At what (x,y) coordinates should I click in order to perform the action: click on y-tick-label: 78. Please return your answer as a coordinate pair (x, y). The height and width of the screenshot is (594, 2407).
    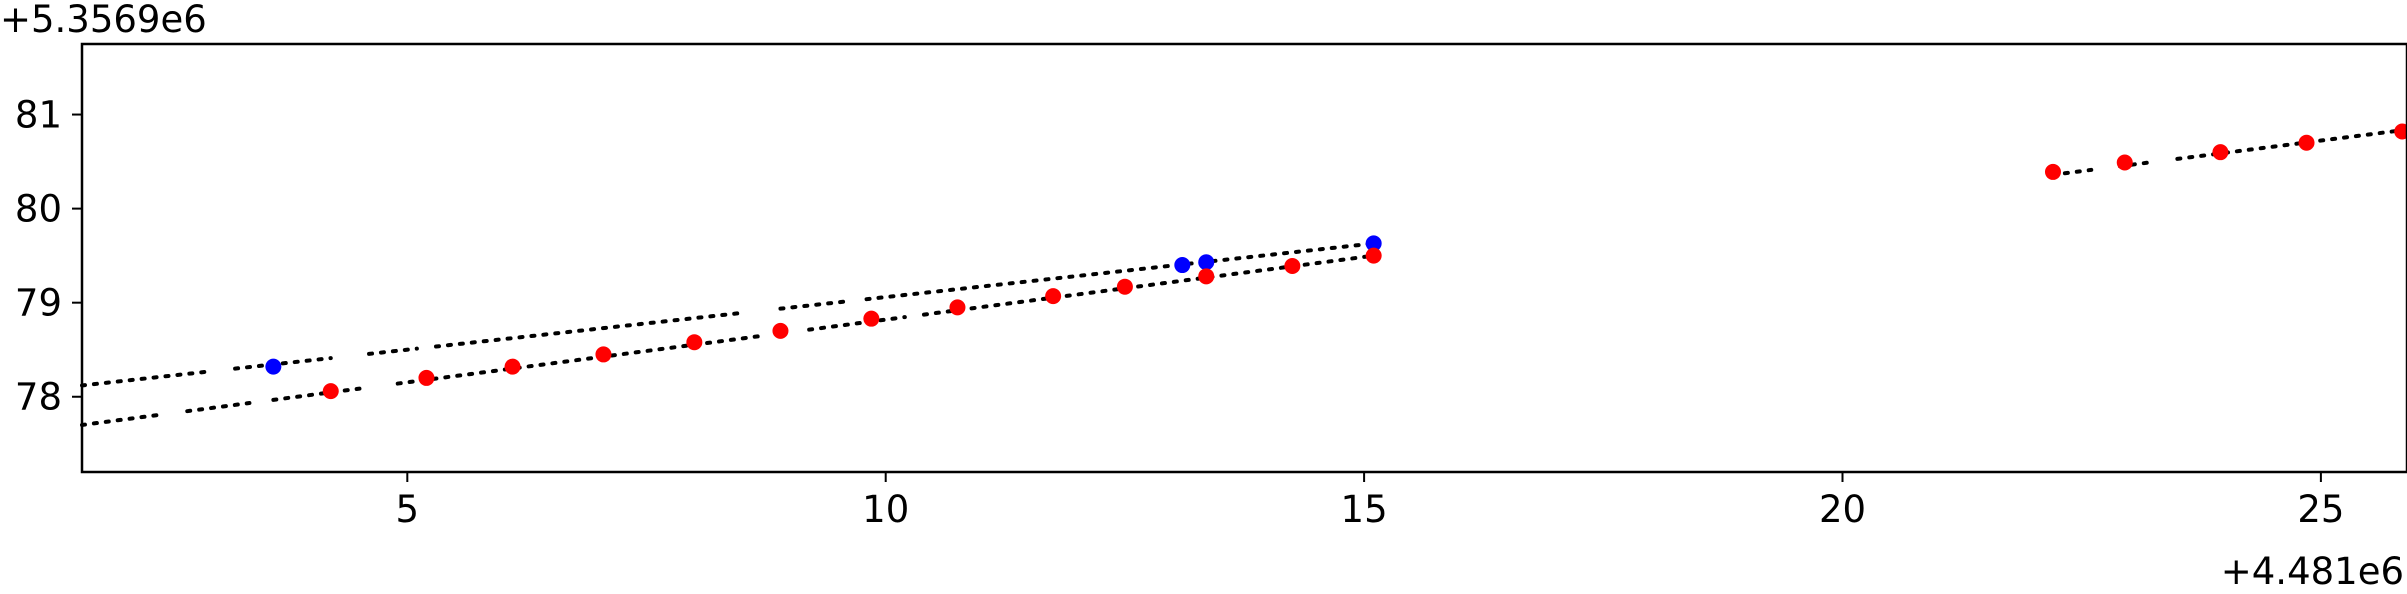
    Looking at the image, I should click on (38, 397).